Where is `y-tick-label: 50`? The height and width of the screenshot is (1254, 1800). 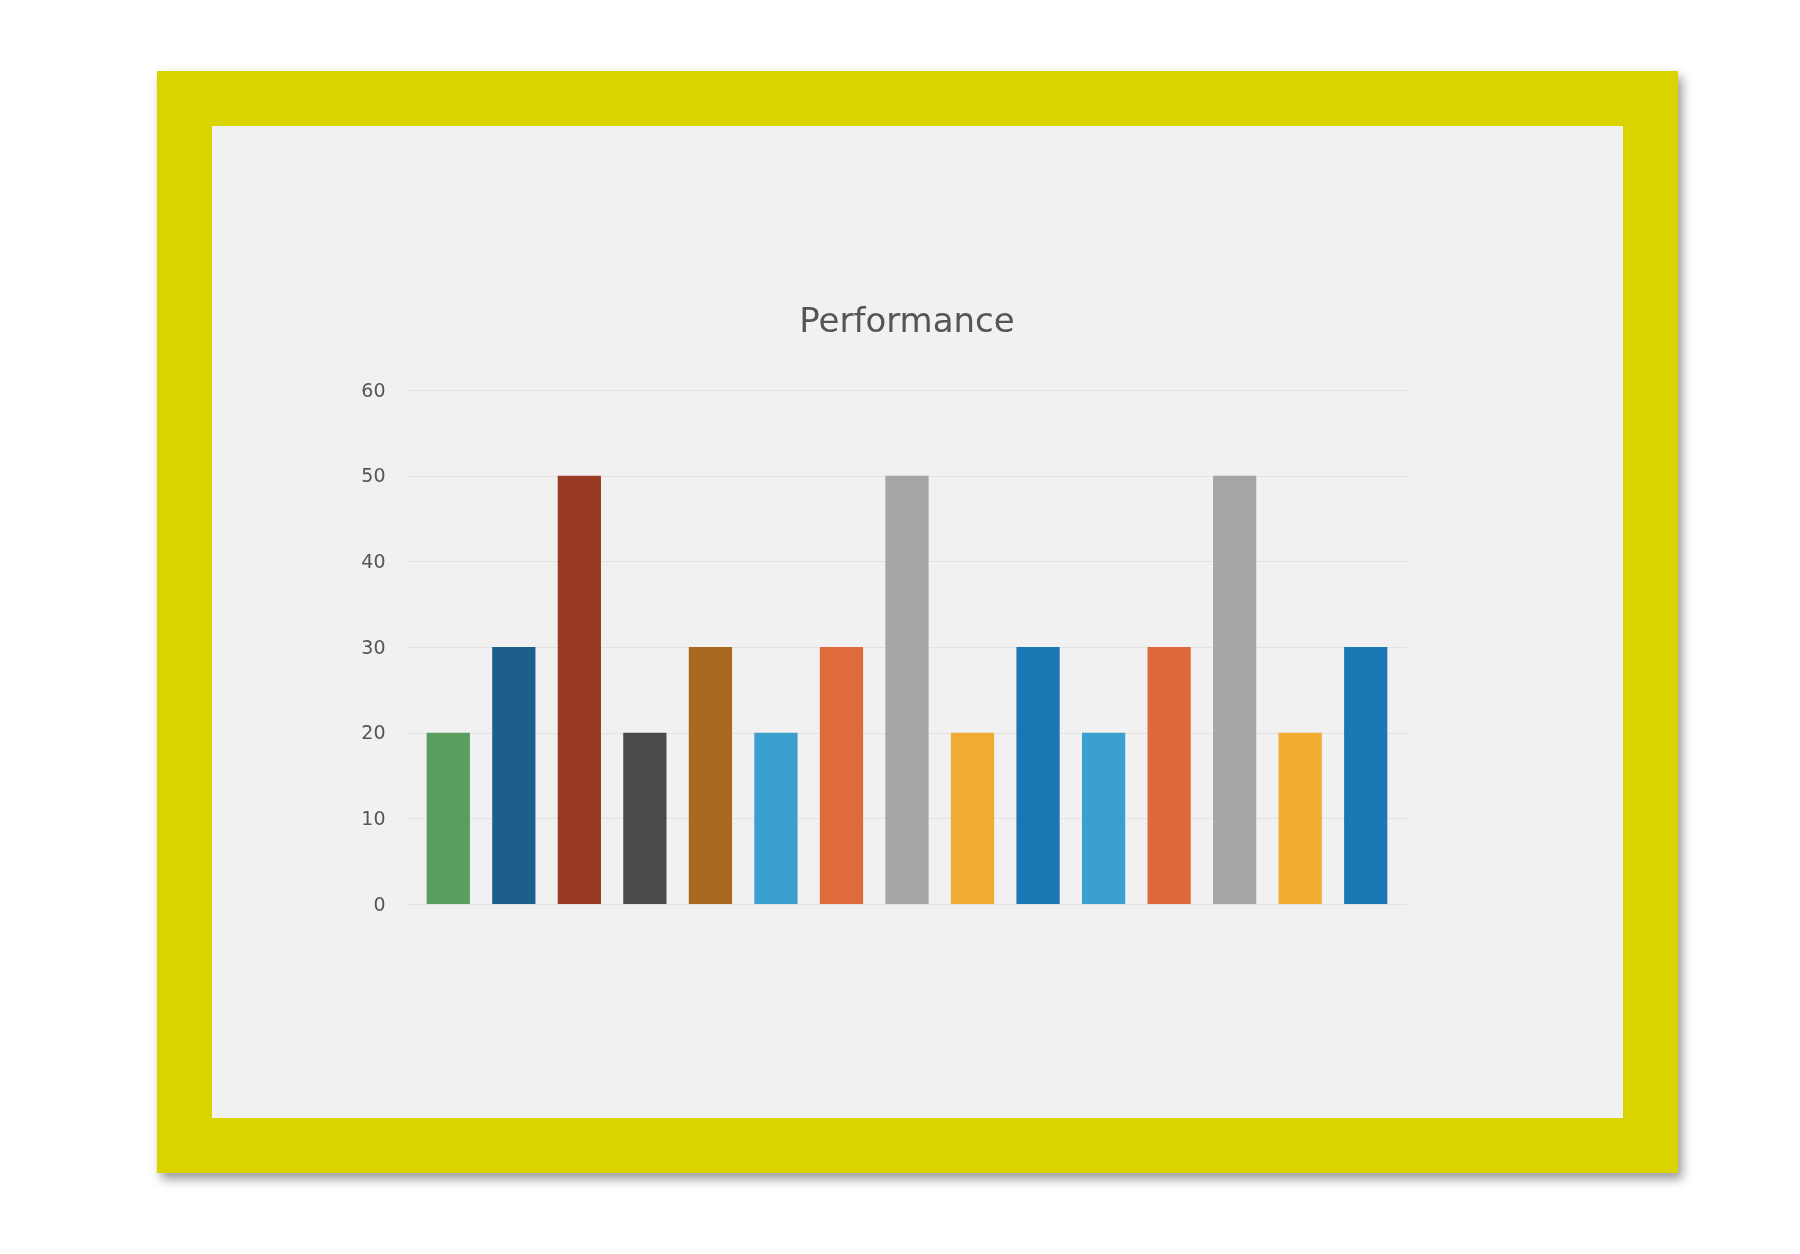 y-tick-label: 50 is located at coordinates (373, 475).